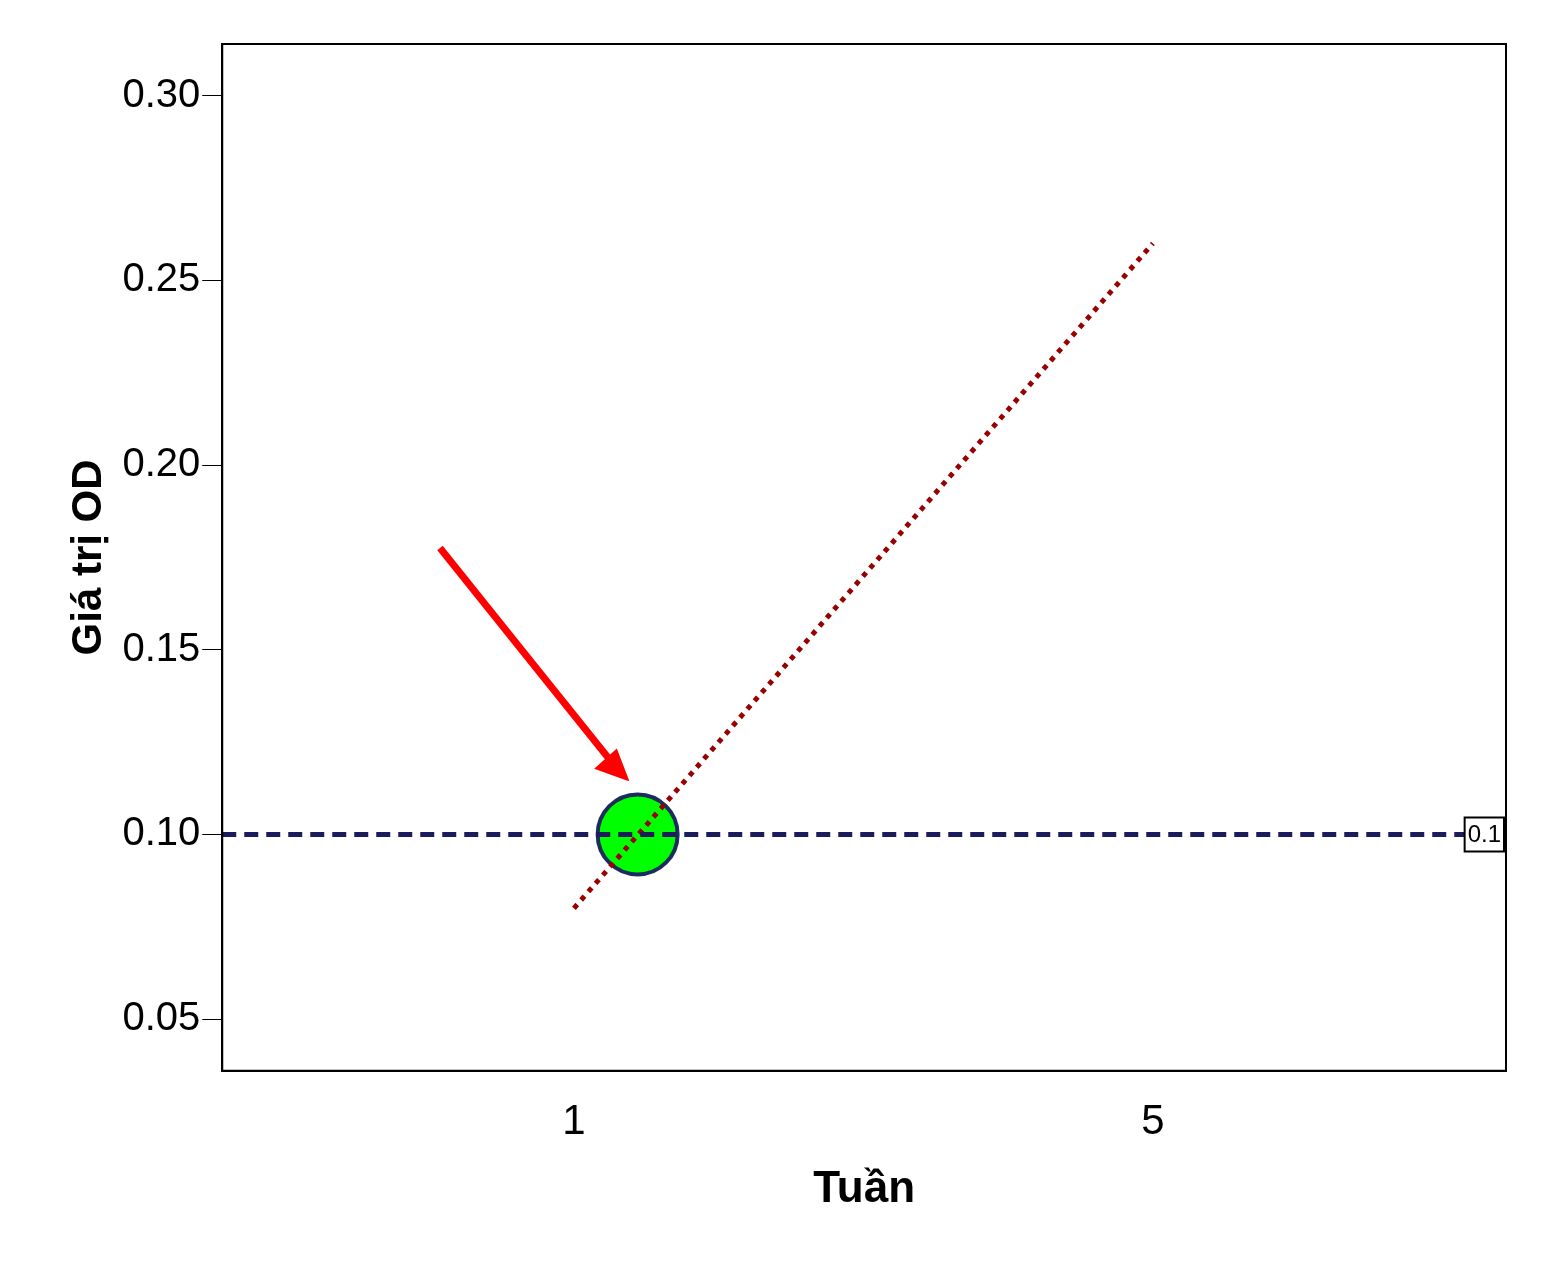 This screenshot has width=1564, height=1273. What do you see at coordinates (161, 1016) in the screenshot?
I see `y-tick-label: 0.05` at bounding box center [161, 1016].